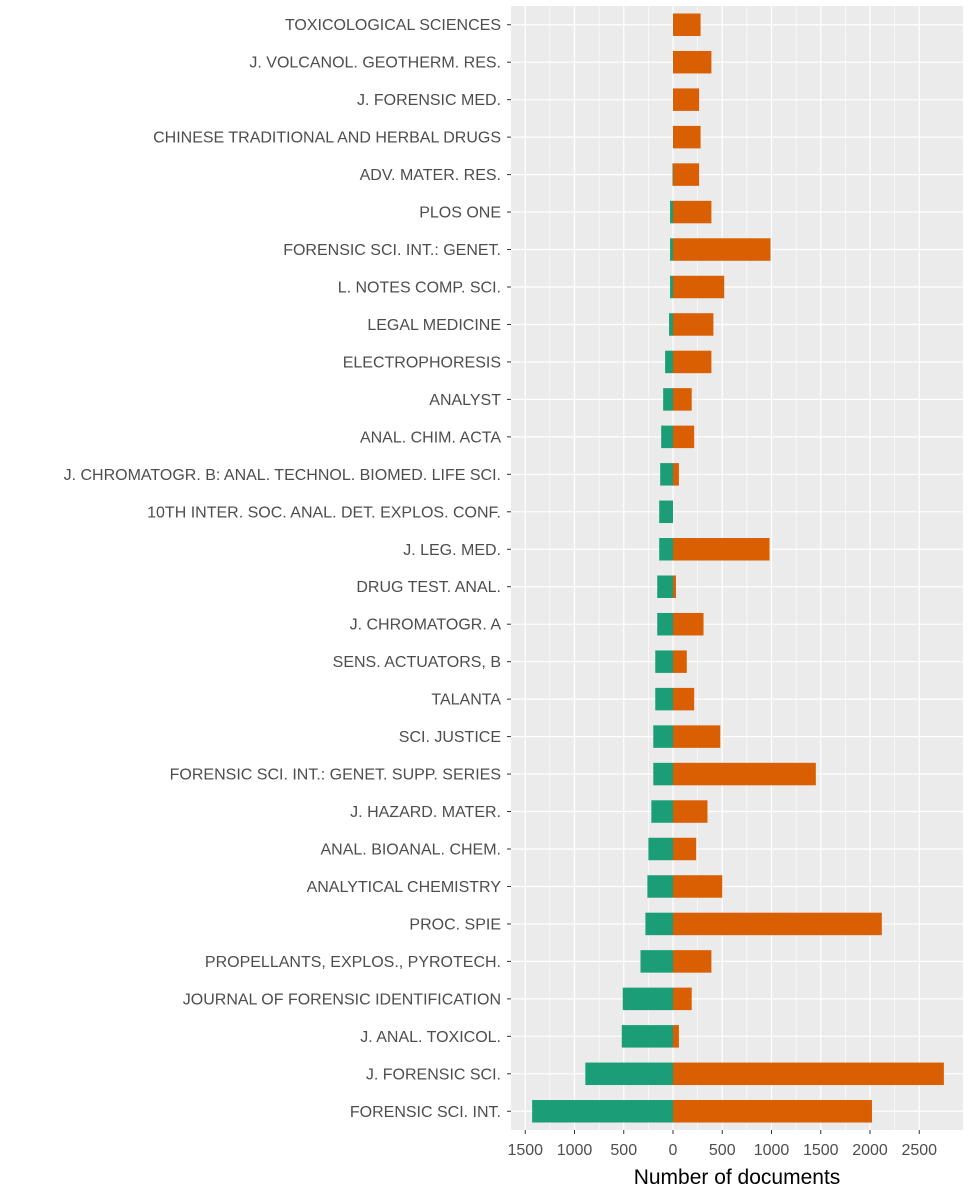 The height and width of the screenshot is (1200, 975). I want to click on category-label: L. NOTES COMP. SCI., so click(419, 288).